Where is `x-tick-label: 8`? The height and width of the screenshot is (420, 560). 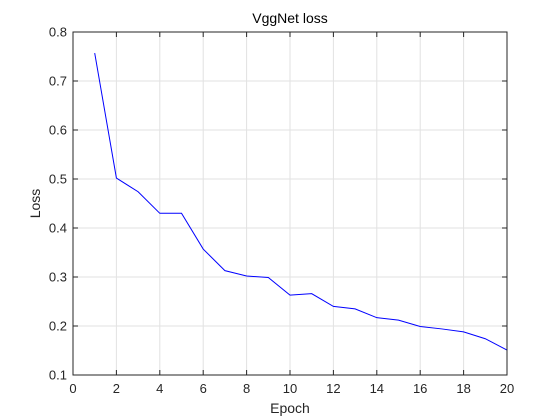 x-tick-label: 8 is located at coordinates (246, 388).